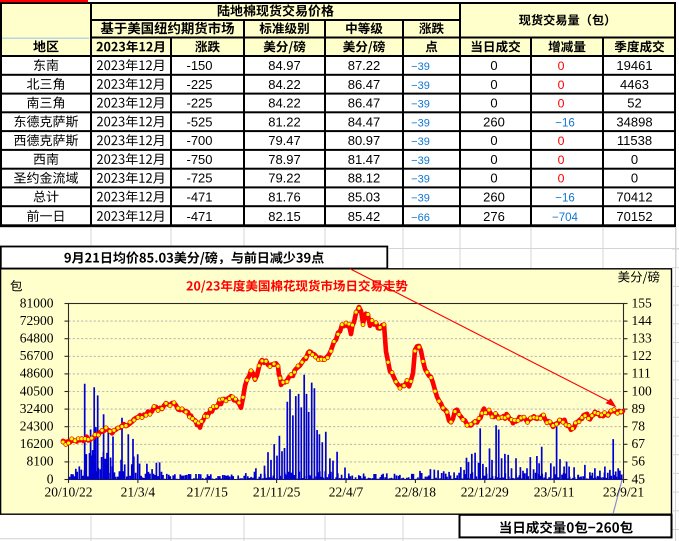  I want to click on svg-text: 100, so click(642, 390).